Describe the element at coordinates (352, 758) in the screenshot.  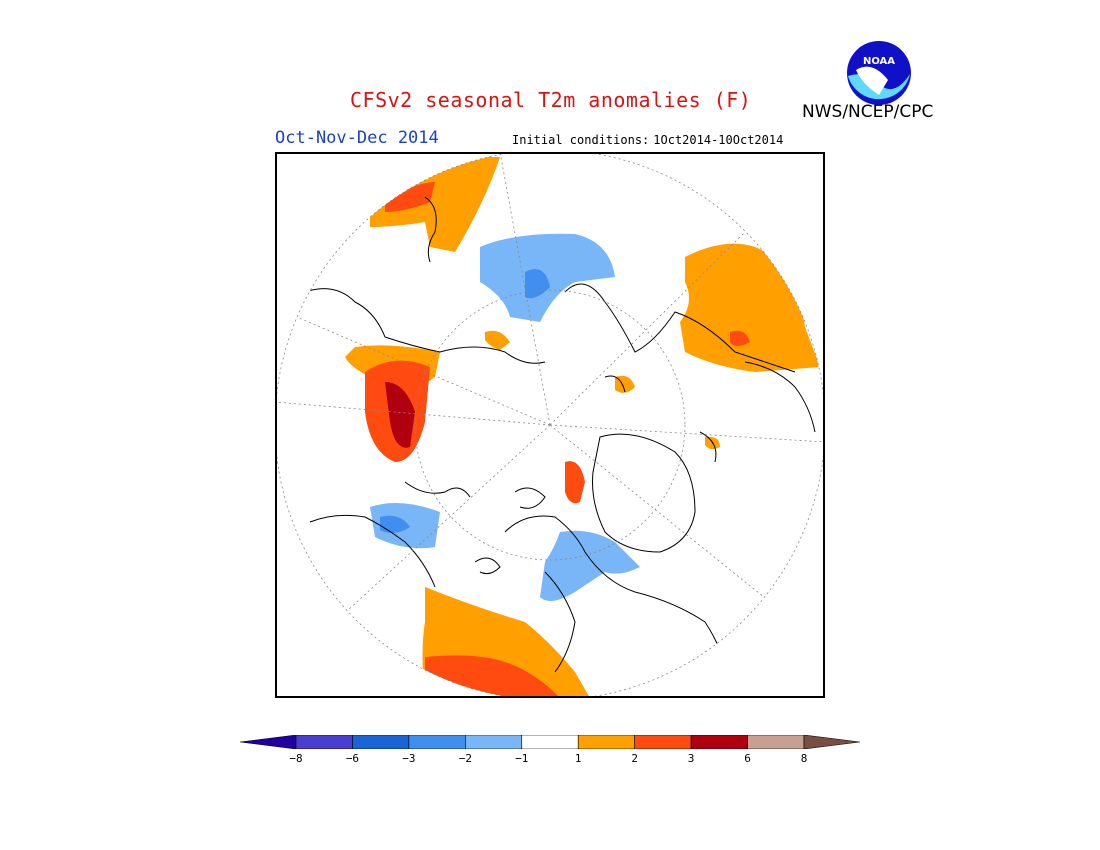
I see `colorbar-tick-label: −6` at that location.